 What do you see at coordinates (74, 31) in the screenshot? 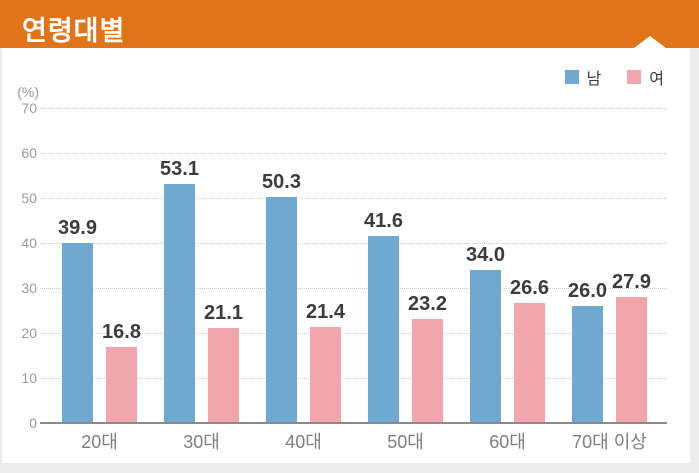
I see `page-title: 연령대별` at bounding box center [74, 31].